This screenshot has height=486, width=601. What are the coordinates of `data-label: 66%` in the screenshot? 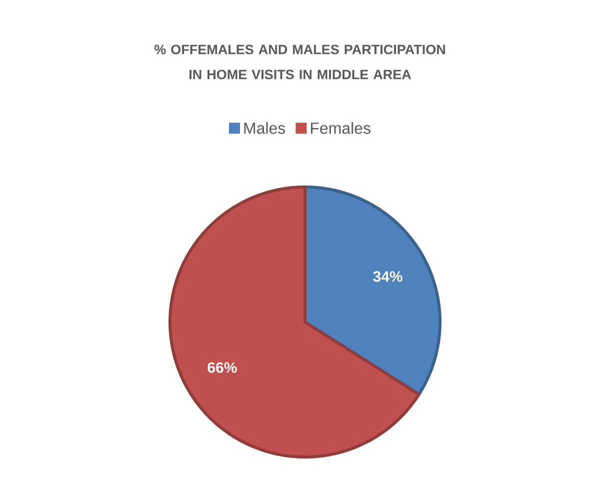 It's located at (222, 367).